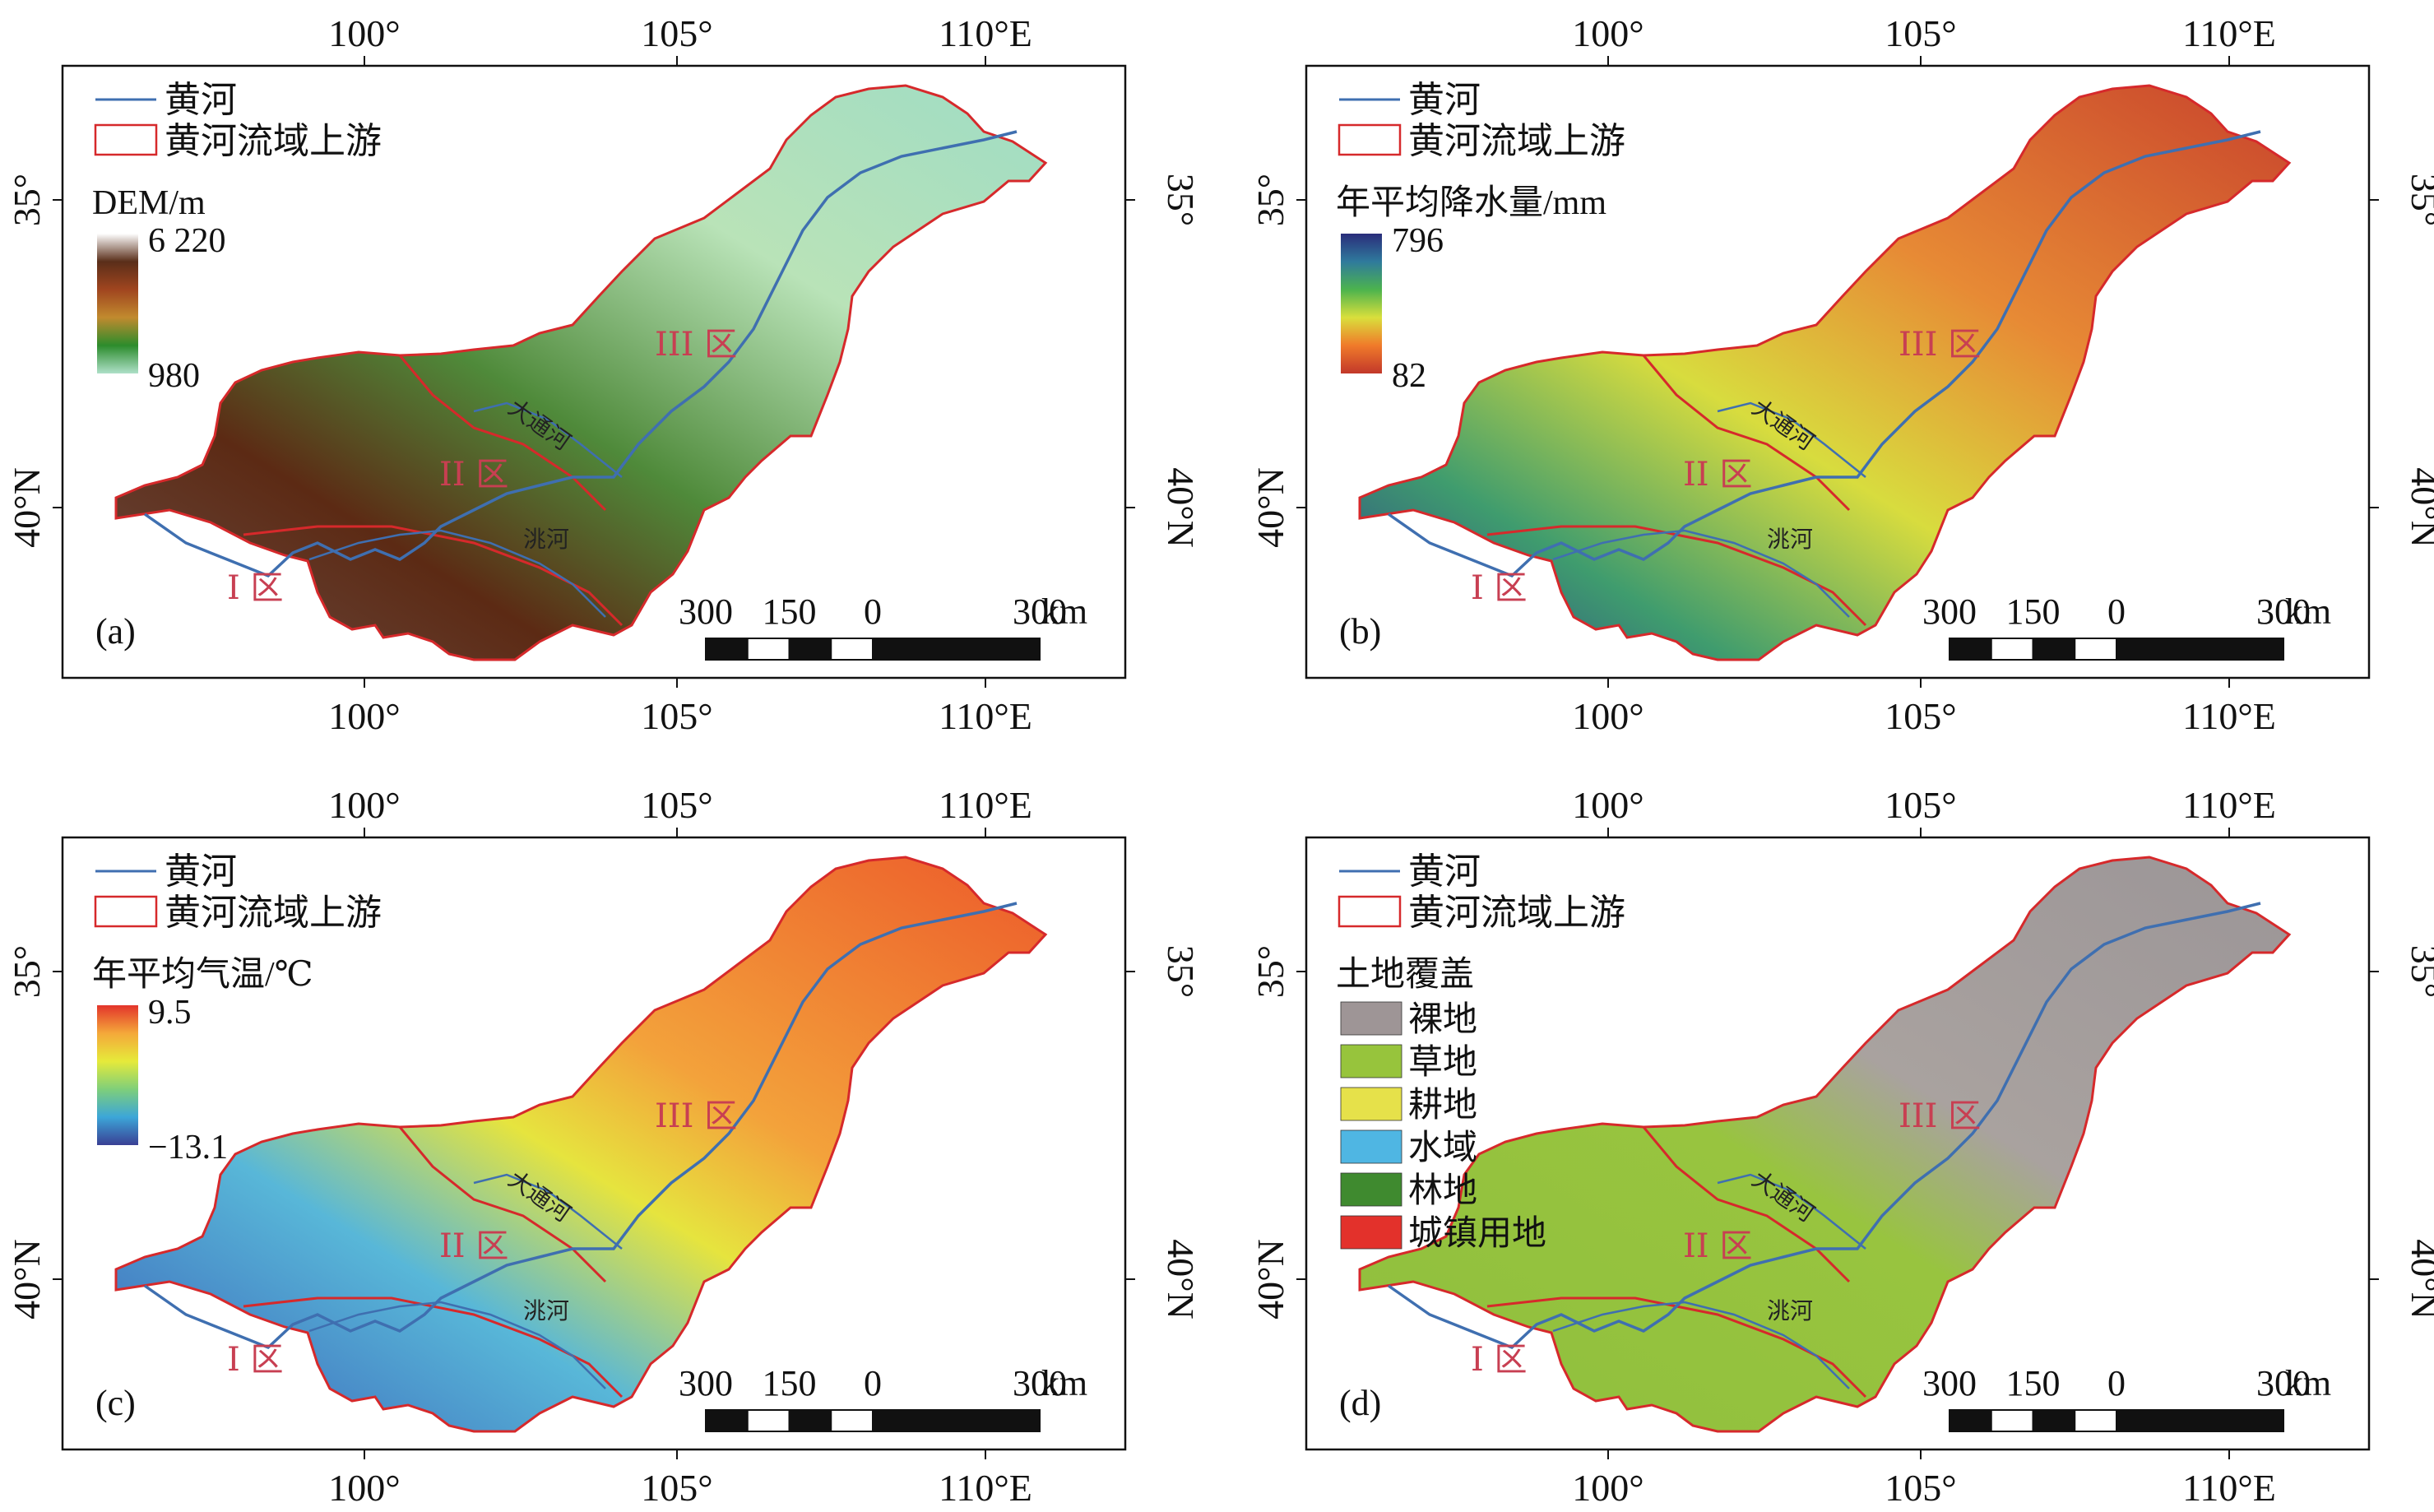  What do you see at coordinates (2034, 1383) in the screenshot?
I see `scale-bar-label: 150` at bounding box center [2034, 1383].